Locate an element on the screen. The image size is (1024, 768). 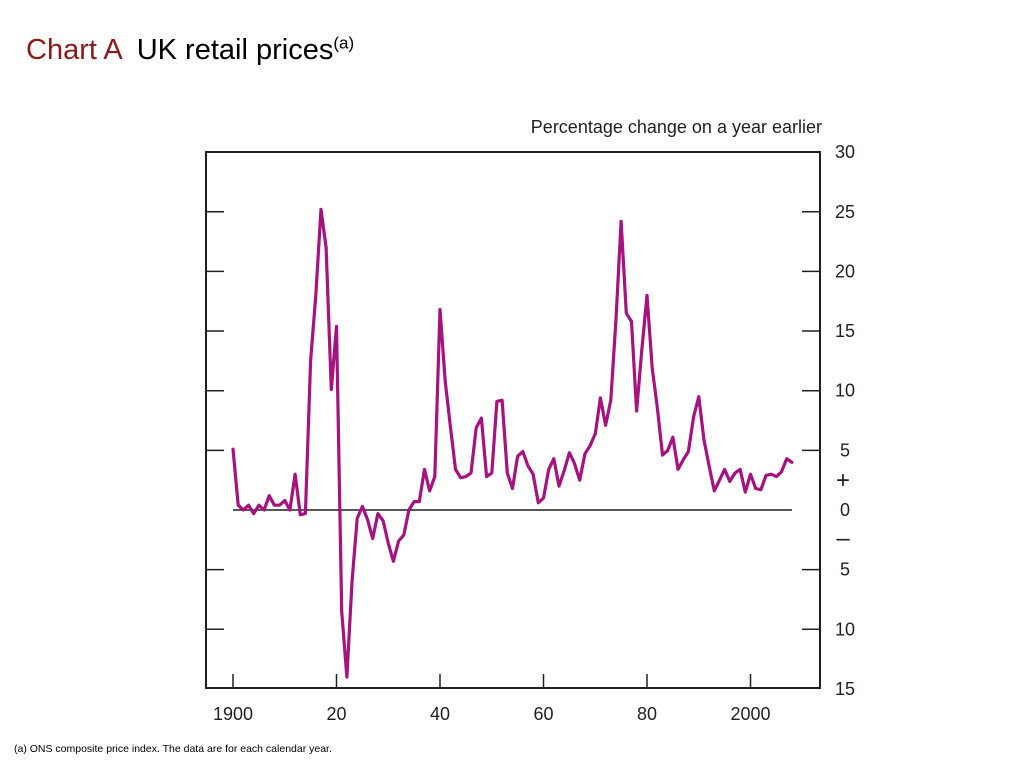
x-tick-label: 20 is located at coordinates (336, 714).